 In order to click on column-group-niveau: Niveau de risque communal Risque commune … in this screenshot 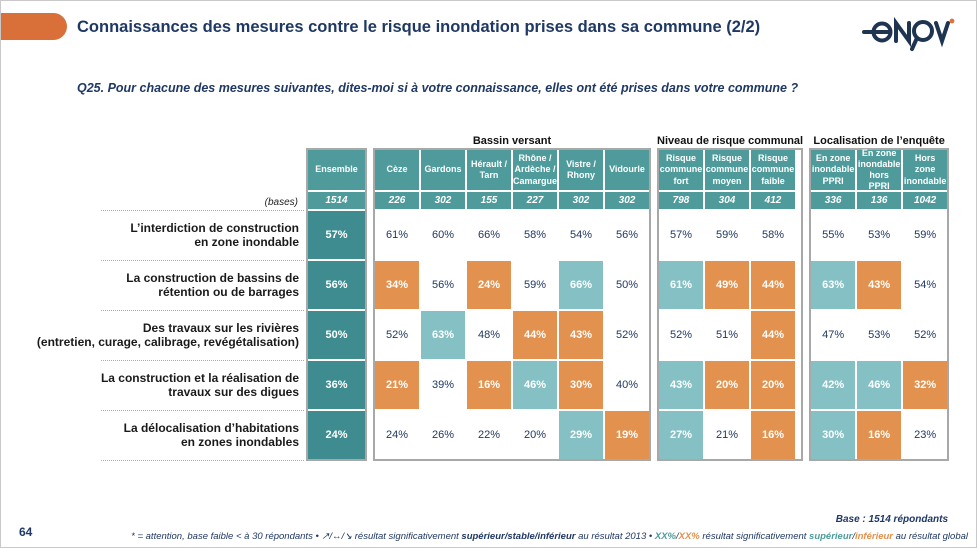, I will do `click(730, 297)`.